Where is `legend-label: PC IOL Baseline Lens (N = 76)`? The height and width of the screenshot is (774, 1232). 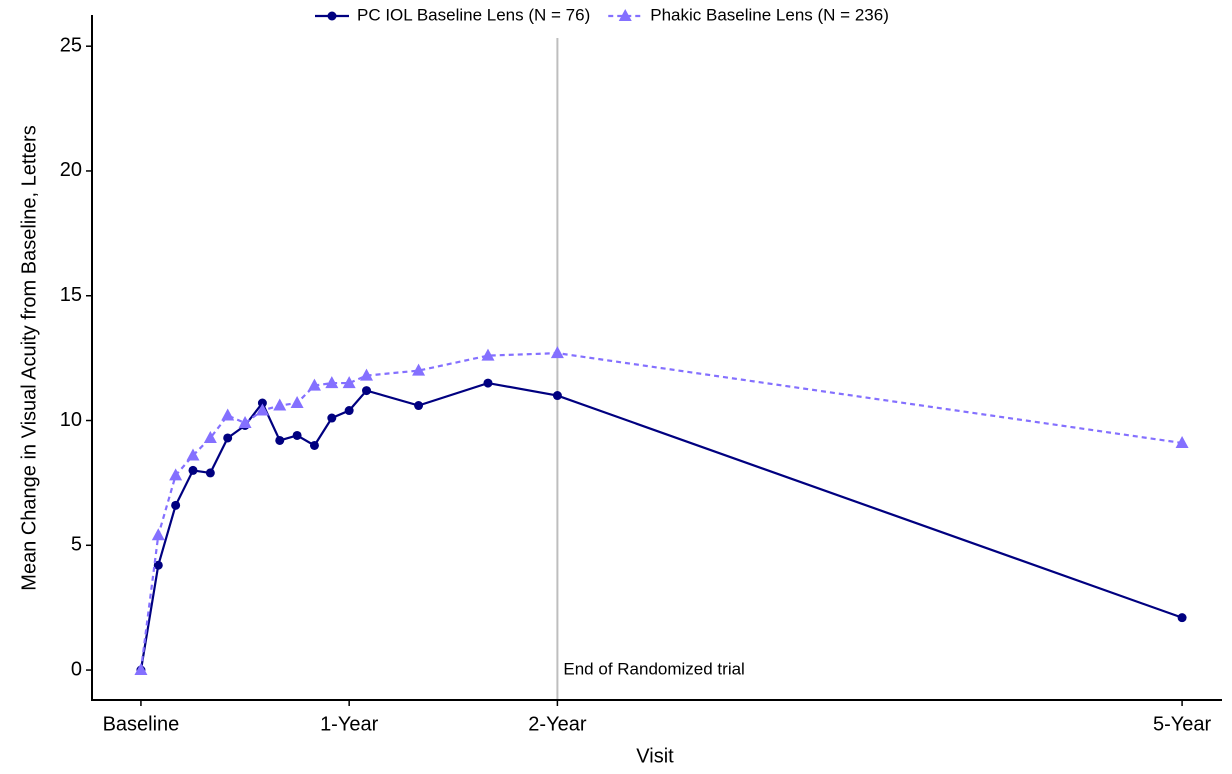
legend-label: PC IOL Baseline Lens (N = 76) is located at coordinates (473, 14).